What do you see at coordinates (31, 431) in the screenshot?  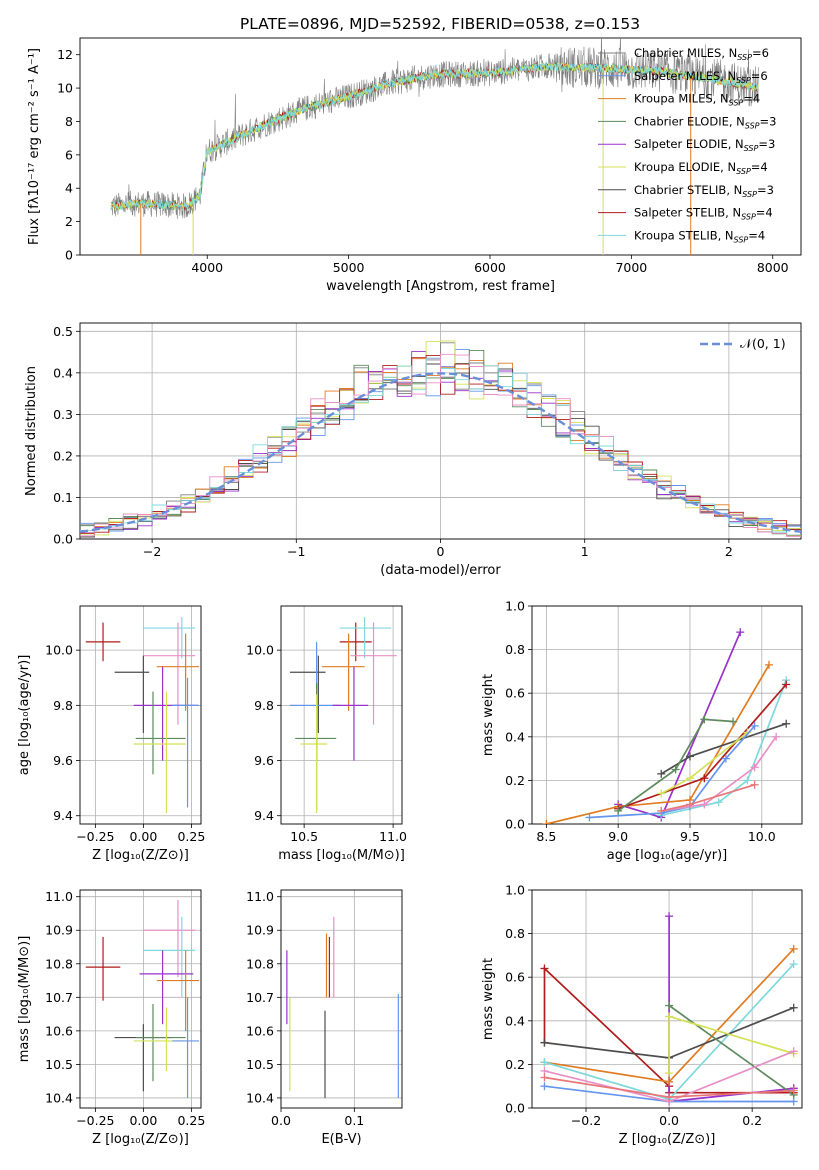 I see `y-axis-label: Normed distribution` at bounding box center [31, 431].